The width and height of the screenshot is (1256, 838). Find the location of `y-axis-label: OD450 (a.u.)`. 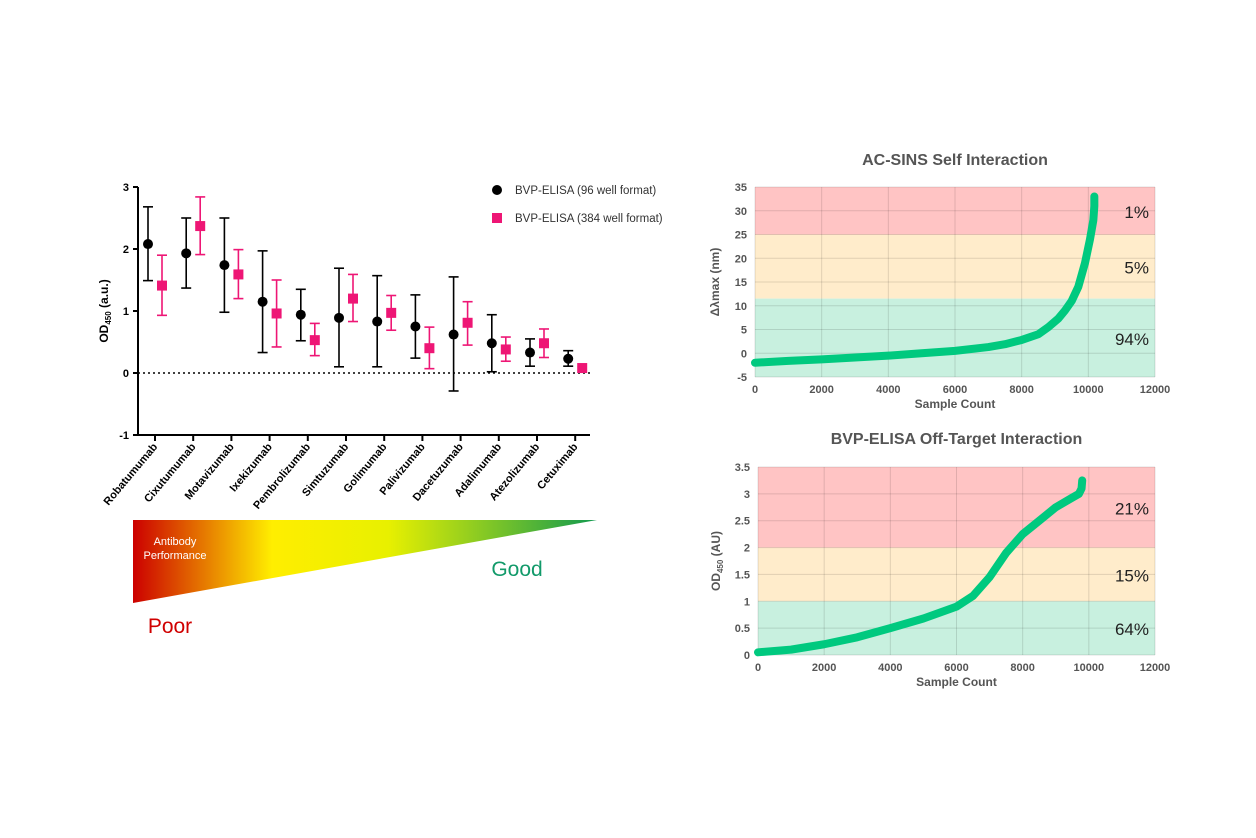

y-axis-label: OD450 (a.u.) is located at coordinates (105, 310).